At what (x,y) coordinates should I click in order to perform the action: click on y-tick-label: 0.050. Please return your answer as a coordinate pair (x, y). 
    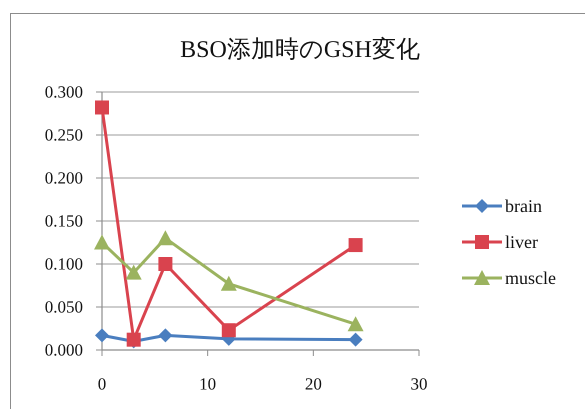
    Looking at the image, I should click on (63, 307).